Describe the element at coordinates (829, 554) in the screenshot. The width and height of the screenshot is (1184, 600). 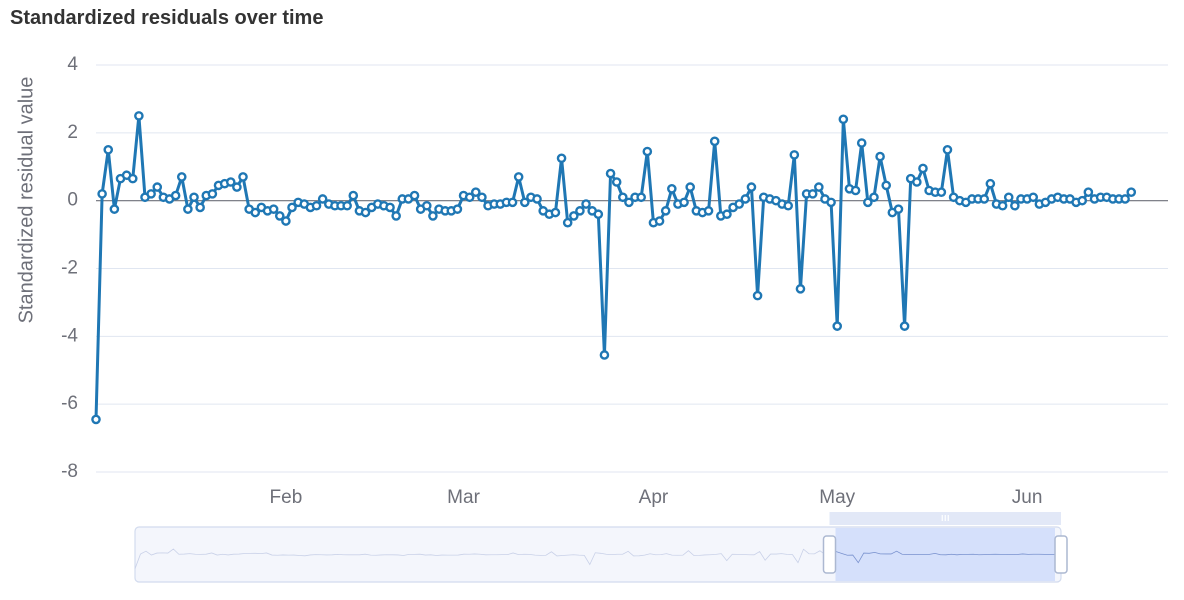
I see `data-zoom-left-handle` at that location.